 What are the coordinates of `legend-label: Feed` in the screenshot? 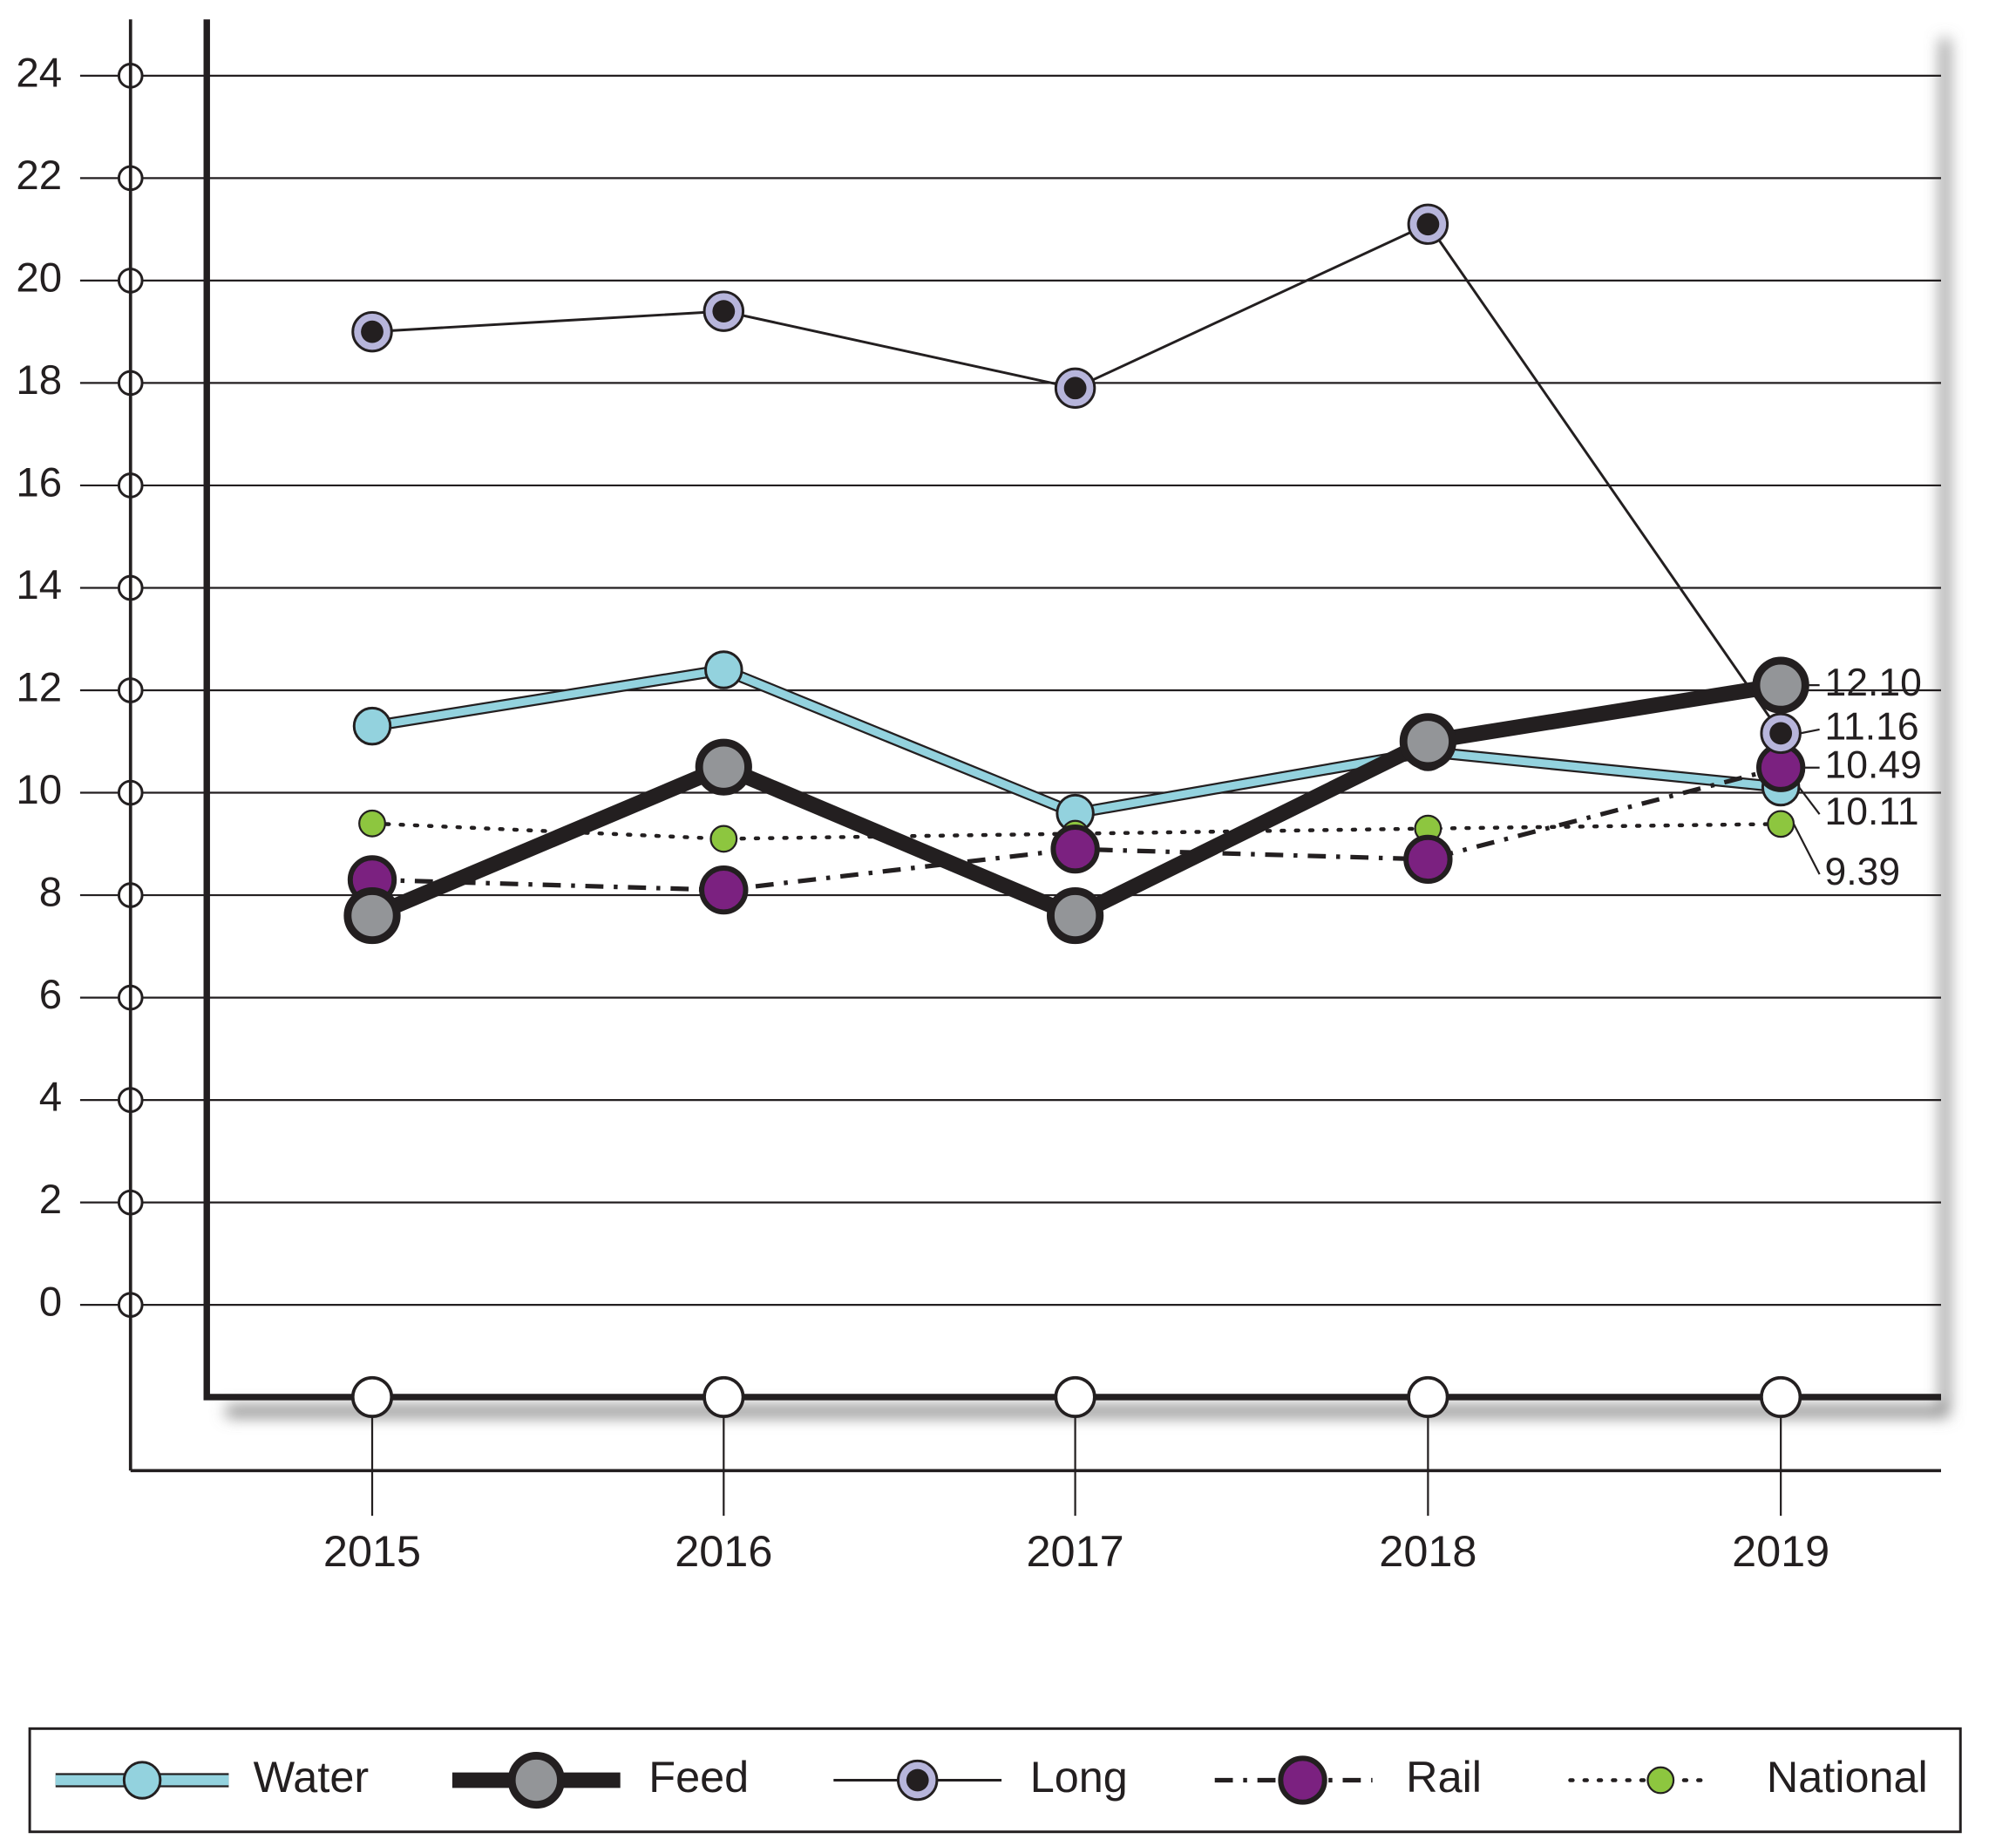 It's located at (698, 1777).